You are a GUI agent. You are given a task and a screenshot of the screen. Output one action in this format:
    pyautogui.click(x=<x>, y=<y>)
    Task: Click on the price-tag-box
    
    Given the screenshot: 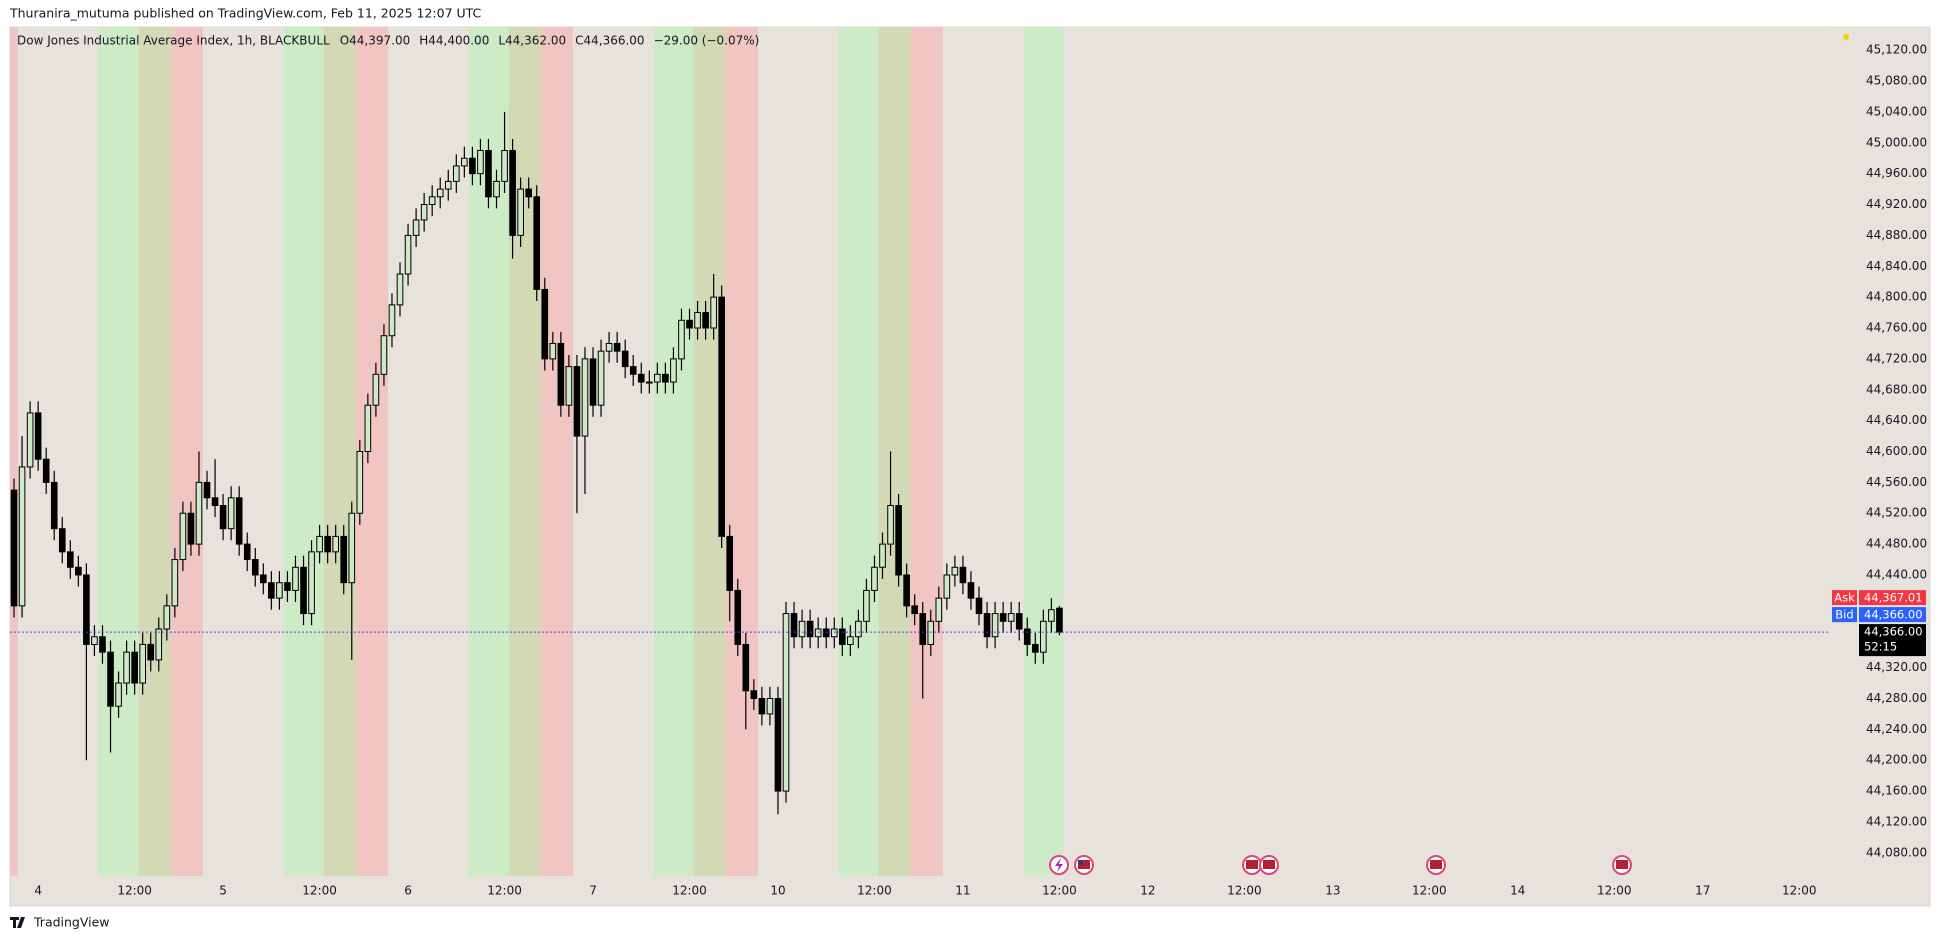 What is the action you would take?
    pyautogui.click(x=1892, y=598)
    